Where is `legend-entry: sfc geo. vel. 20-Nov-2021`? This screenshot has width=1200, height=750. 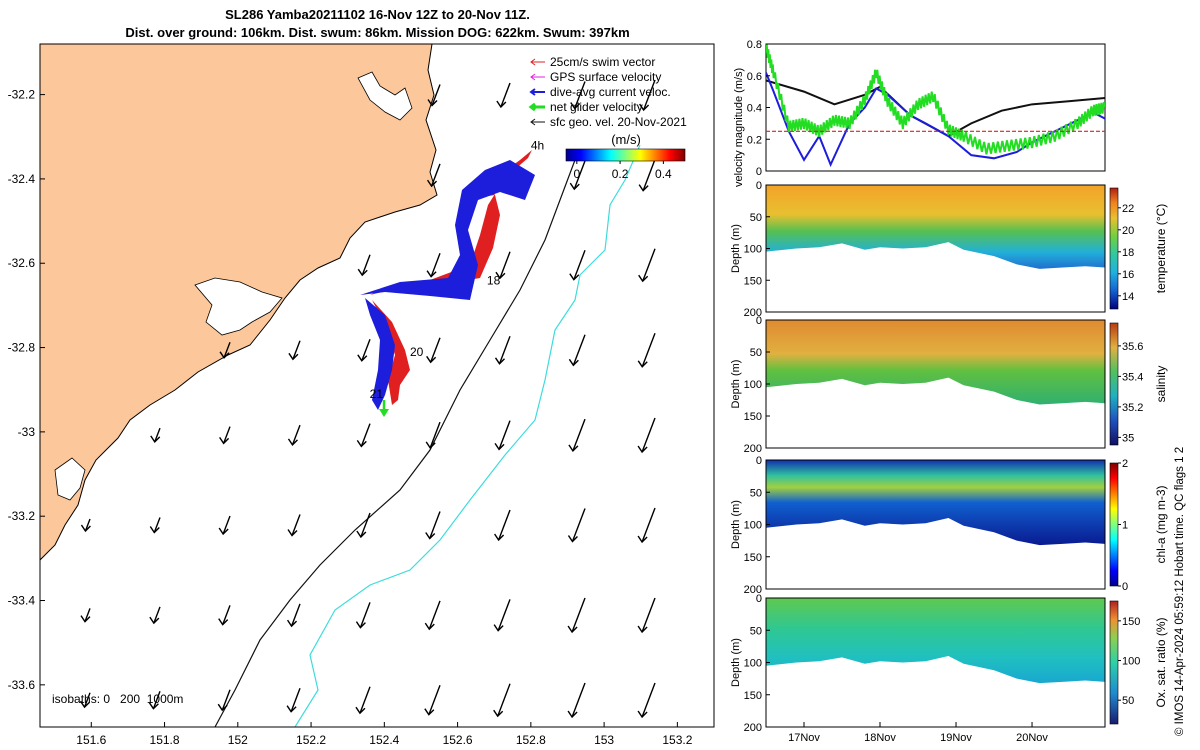
legend-entry: sfc geo. vel. 20-Nov-2021 is located at coordinates (608, 122).